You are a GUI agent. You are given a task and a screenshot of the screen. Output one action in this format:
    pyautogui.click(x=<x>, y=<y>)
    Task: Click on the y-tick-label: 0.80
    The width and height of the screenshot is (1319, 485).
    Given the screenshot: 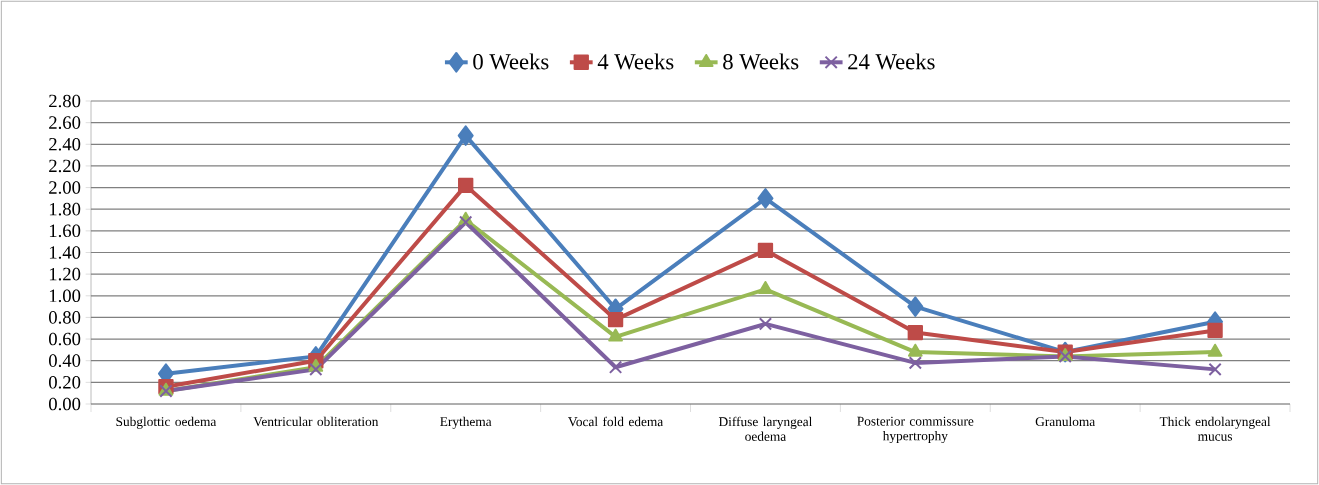 What is the action you would take?
    pyautogui.click(x=65, y=317)
    